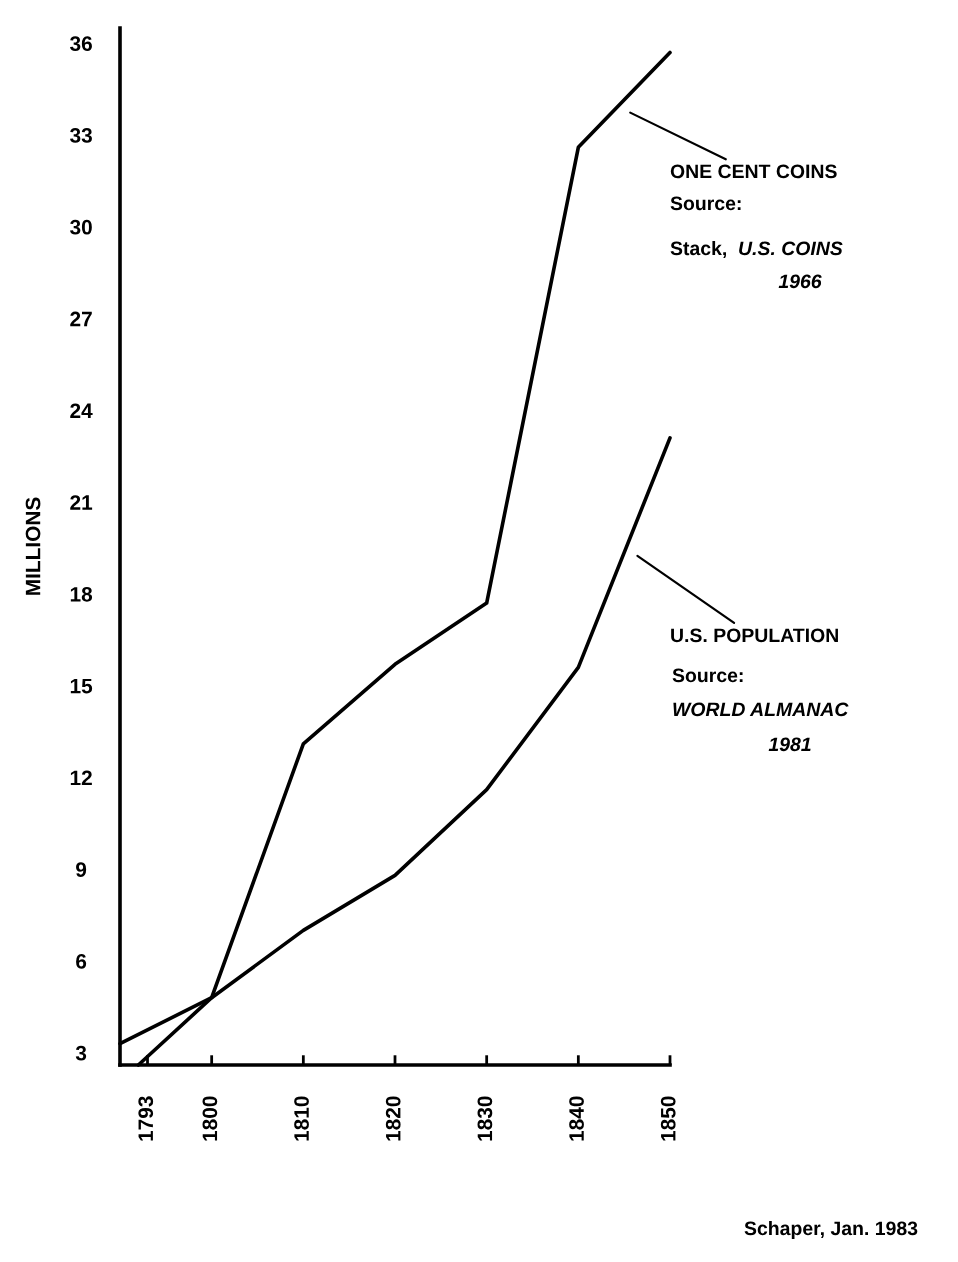 Image resolution: width=958 pixels, height=1262 pixels. Describe the element at coordinates (81, 686) in the screenshot. I see `y-tick-label: 15` at that location.